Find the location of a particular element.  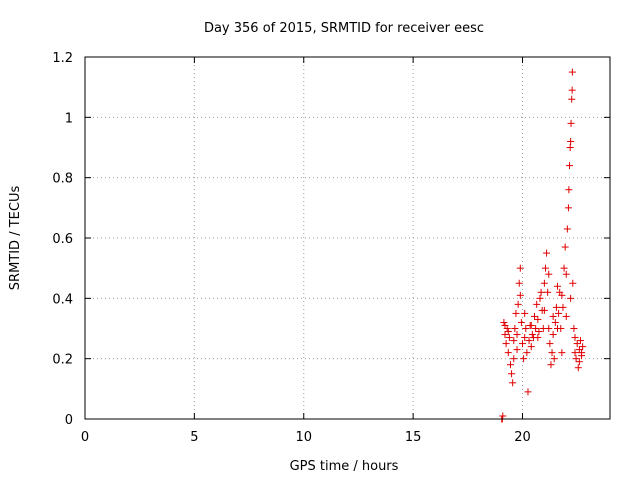

x-tick-label: 5 is located at coordinates (194, 437).